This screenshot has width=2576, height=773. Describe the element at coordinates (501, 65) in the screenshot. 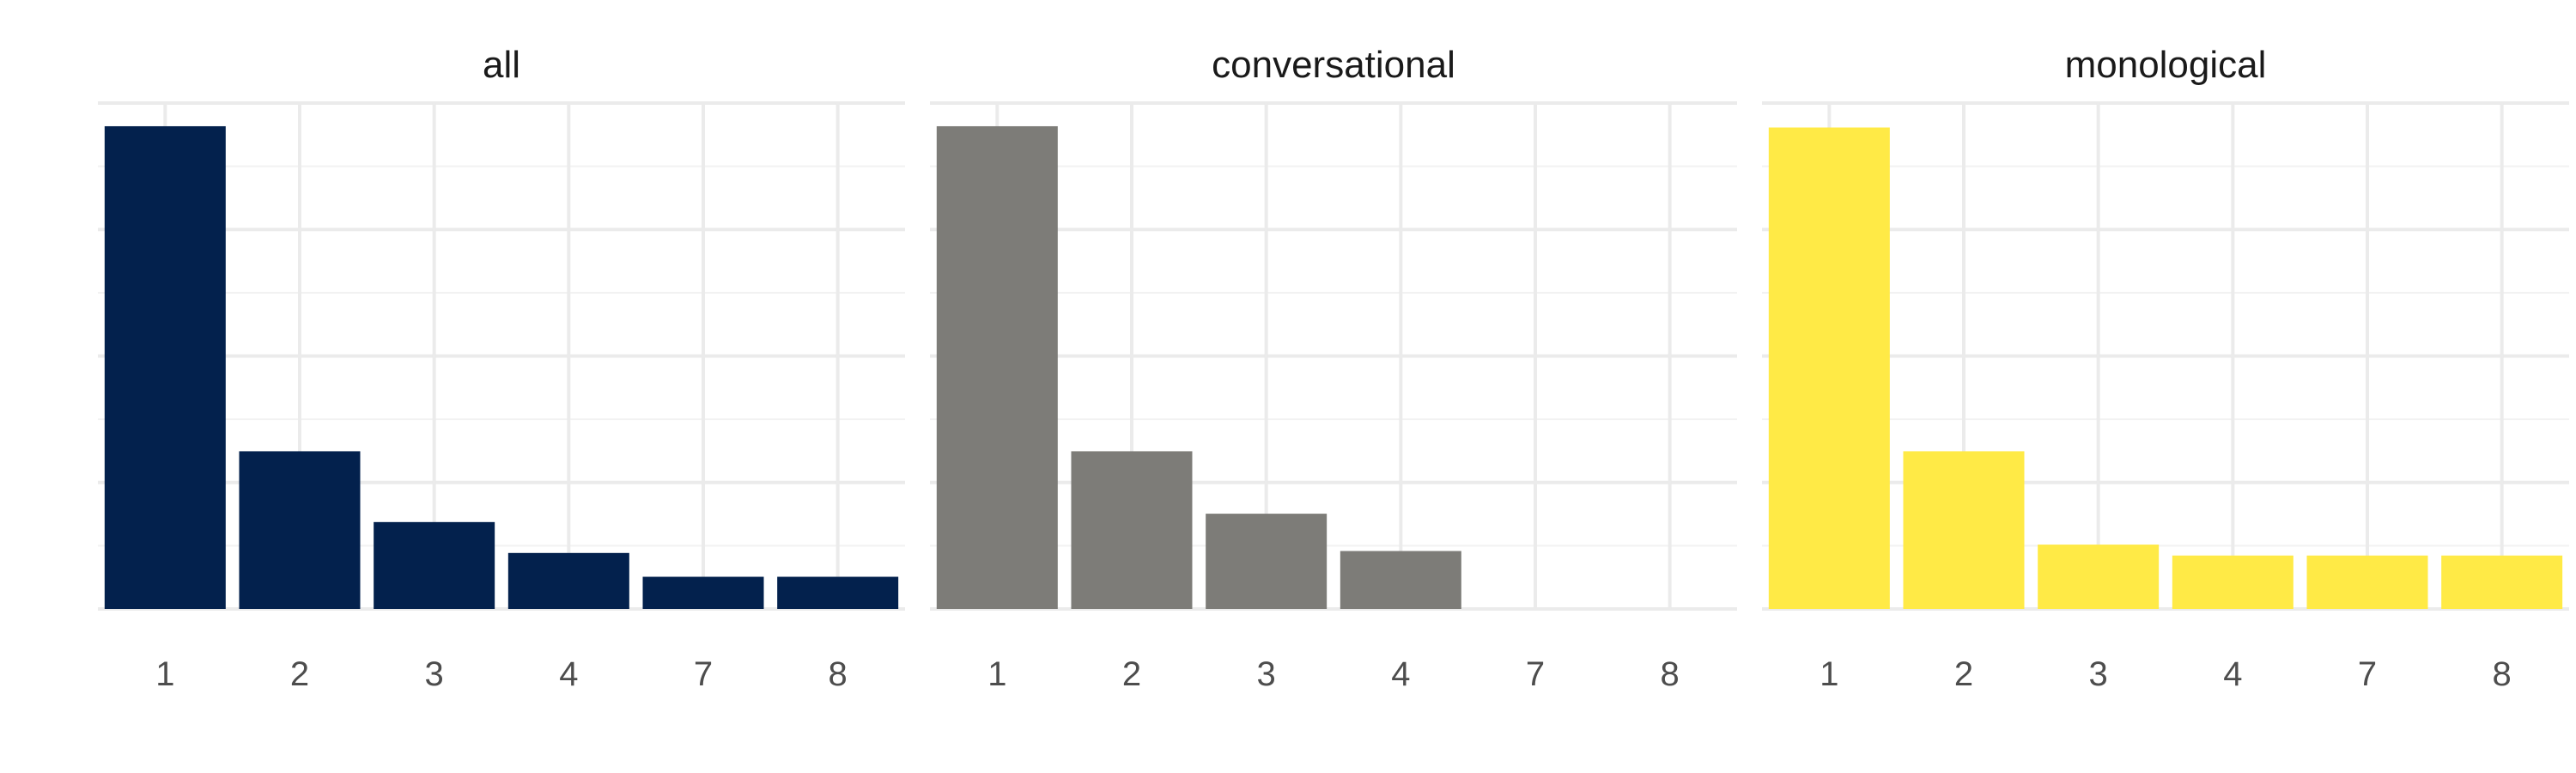

I see `panel-title: all` at that location.